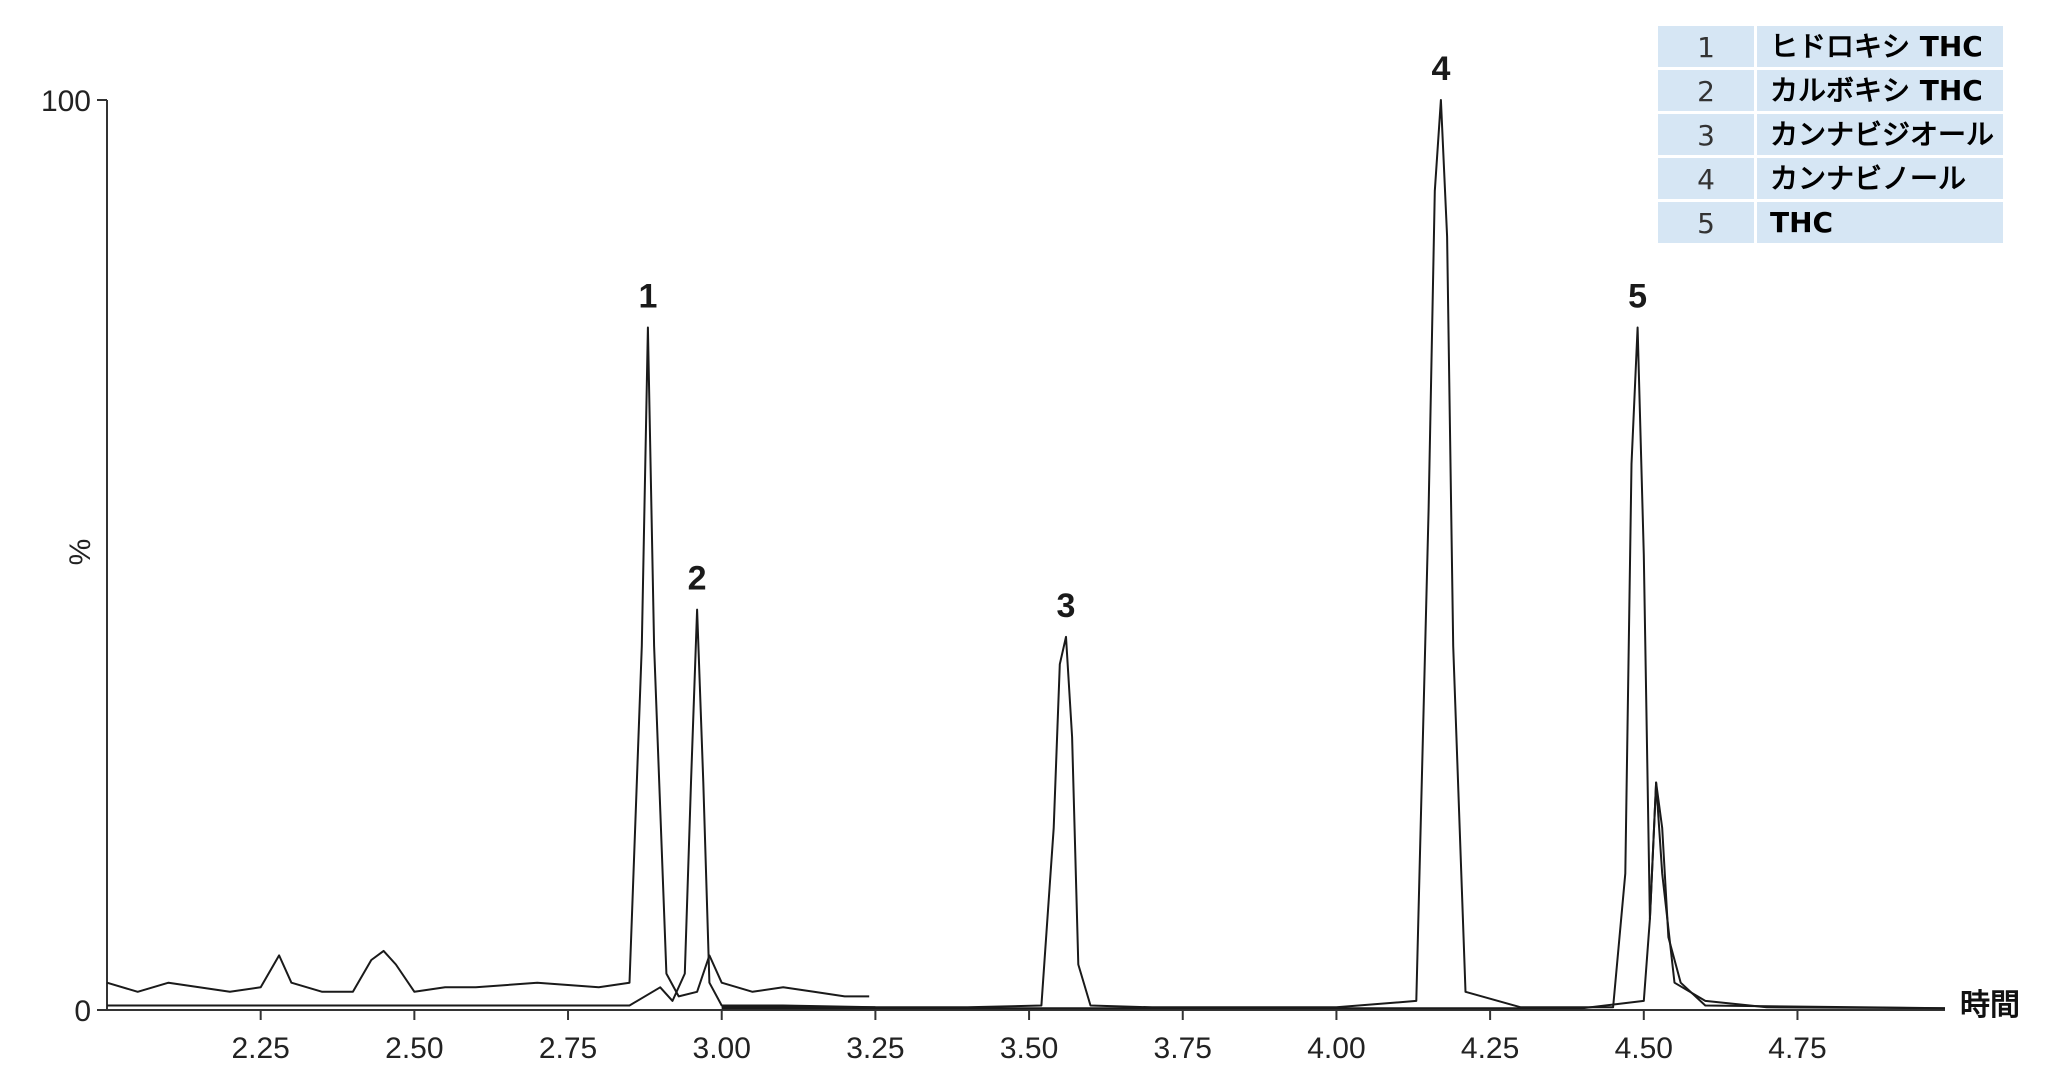  What do you see at coordinates (722, 1048) in the screenshot?
I see `x-tick-label: 3.00` at bounding box center [722, 1048].